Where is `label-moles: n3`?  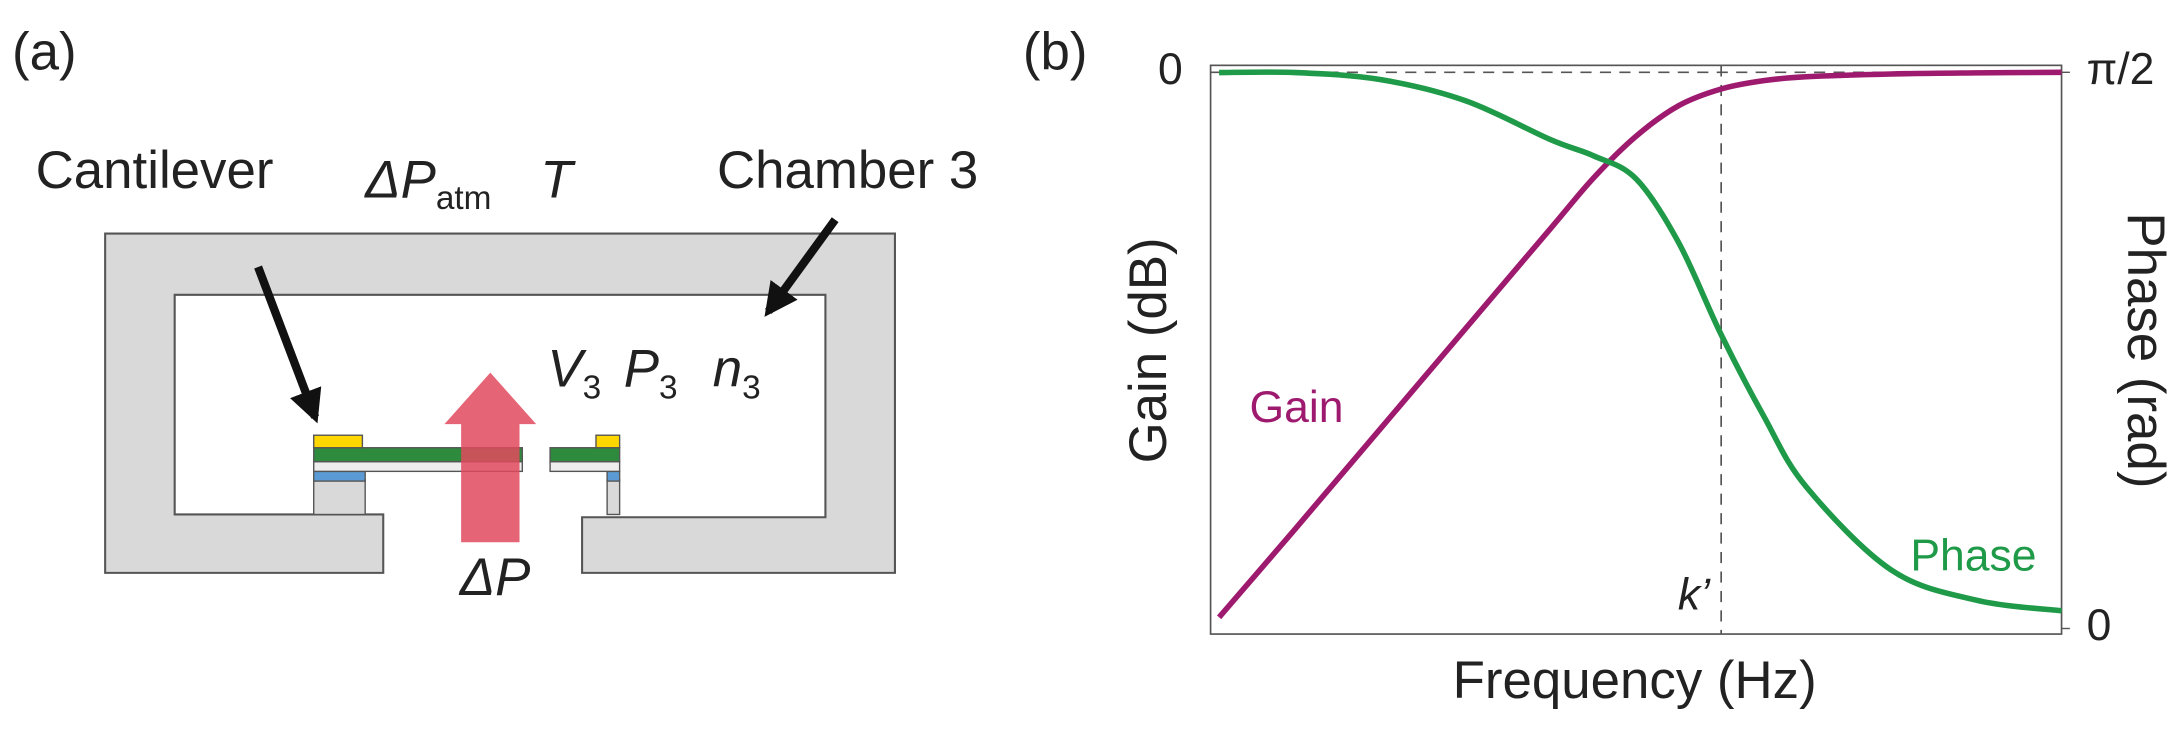
label-moles: n3 is located at coordinates (737, 373).